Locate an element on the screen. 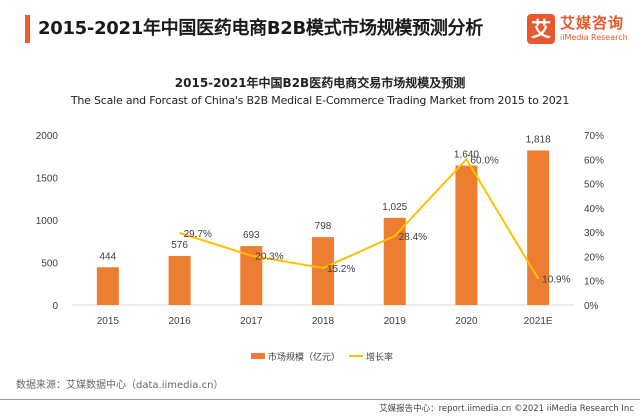 The width and height of the screenshot is (640, 416). iimedia-logo: 艾 艾媒咨询 iiMedia Research is located at coordinates (582, 30).